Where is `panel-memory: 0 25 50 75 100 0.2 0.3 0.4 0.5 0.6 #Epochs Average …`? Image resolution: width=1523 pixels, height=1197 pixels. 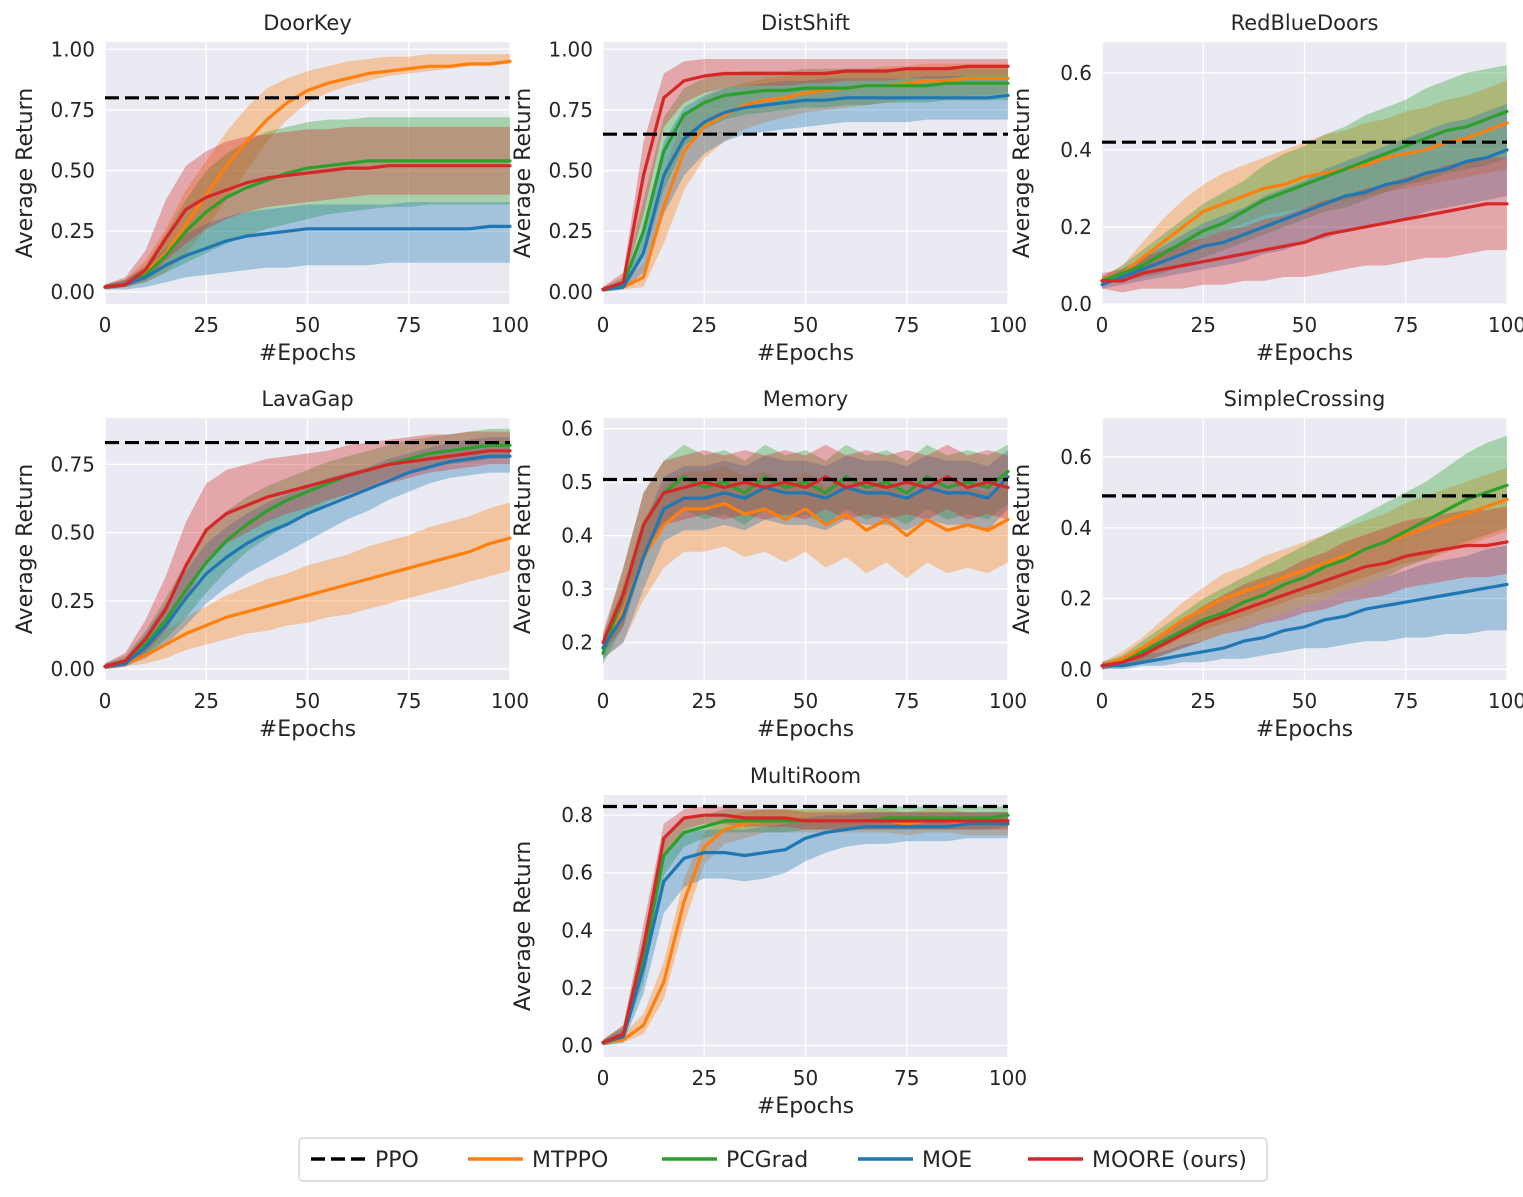 panel-memory: 0 25 50 75 100 0.2 0.3 0.4 0.5 0.6 #Epochs Average … is located at coordinates (769, 564).